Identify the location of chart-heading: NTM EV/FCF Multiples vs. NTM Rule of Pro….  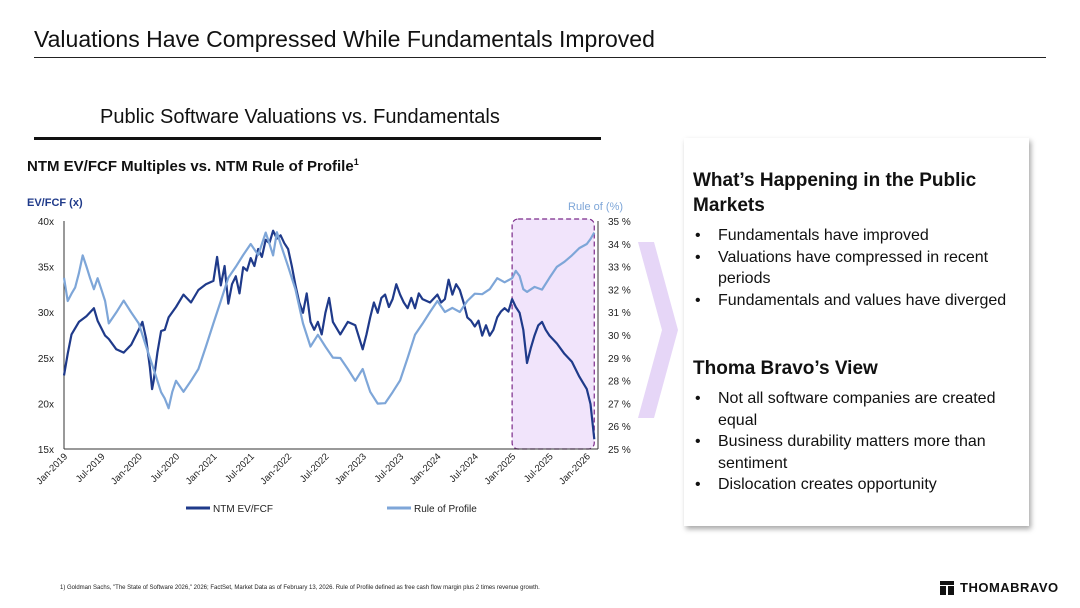
(193, 166).